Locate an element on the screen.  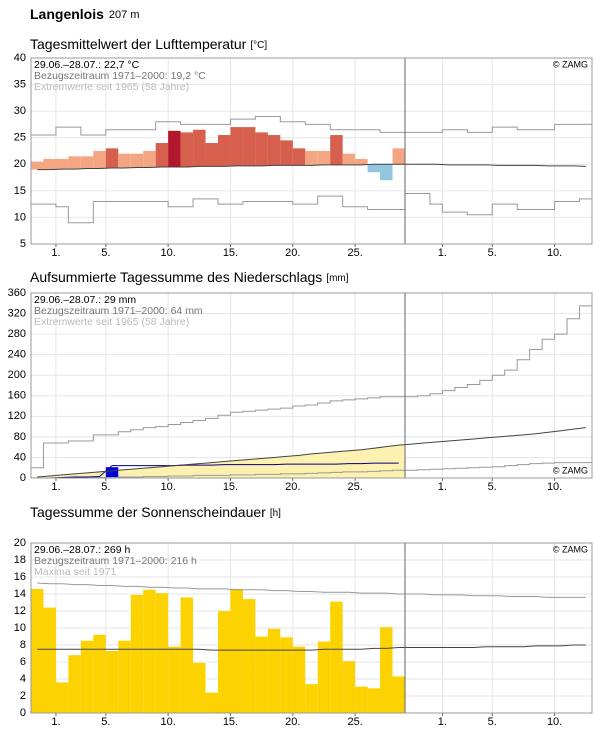
title-unit: [mm] is located at coordinates (337, 278).